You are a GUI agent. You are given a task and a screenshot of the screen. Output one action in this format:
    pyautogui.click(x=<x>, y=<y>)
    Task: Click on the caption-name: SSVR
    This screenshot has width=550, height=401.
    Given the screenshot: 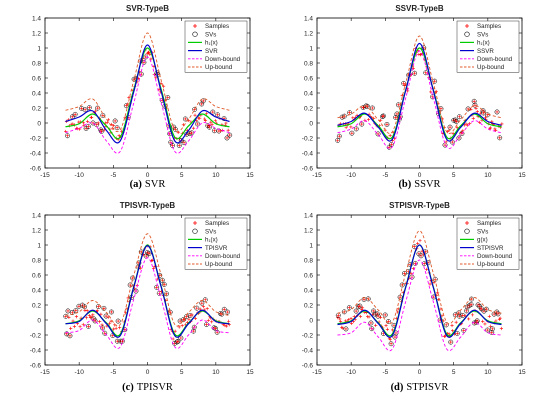 What is the action you would take?
    pyautogui.click(x=427, y=184)
    